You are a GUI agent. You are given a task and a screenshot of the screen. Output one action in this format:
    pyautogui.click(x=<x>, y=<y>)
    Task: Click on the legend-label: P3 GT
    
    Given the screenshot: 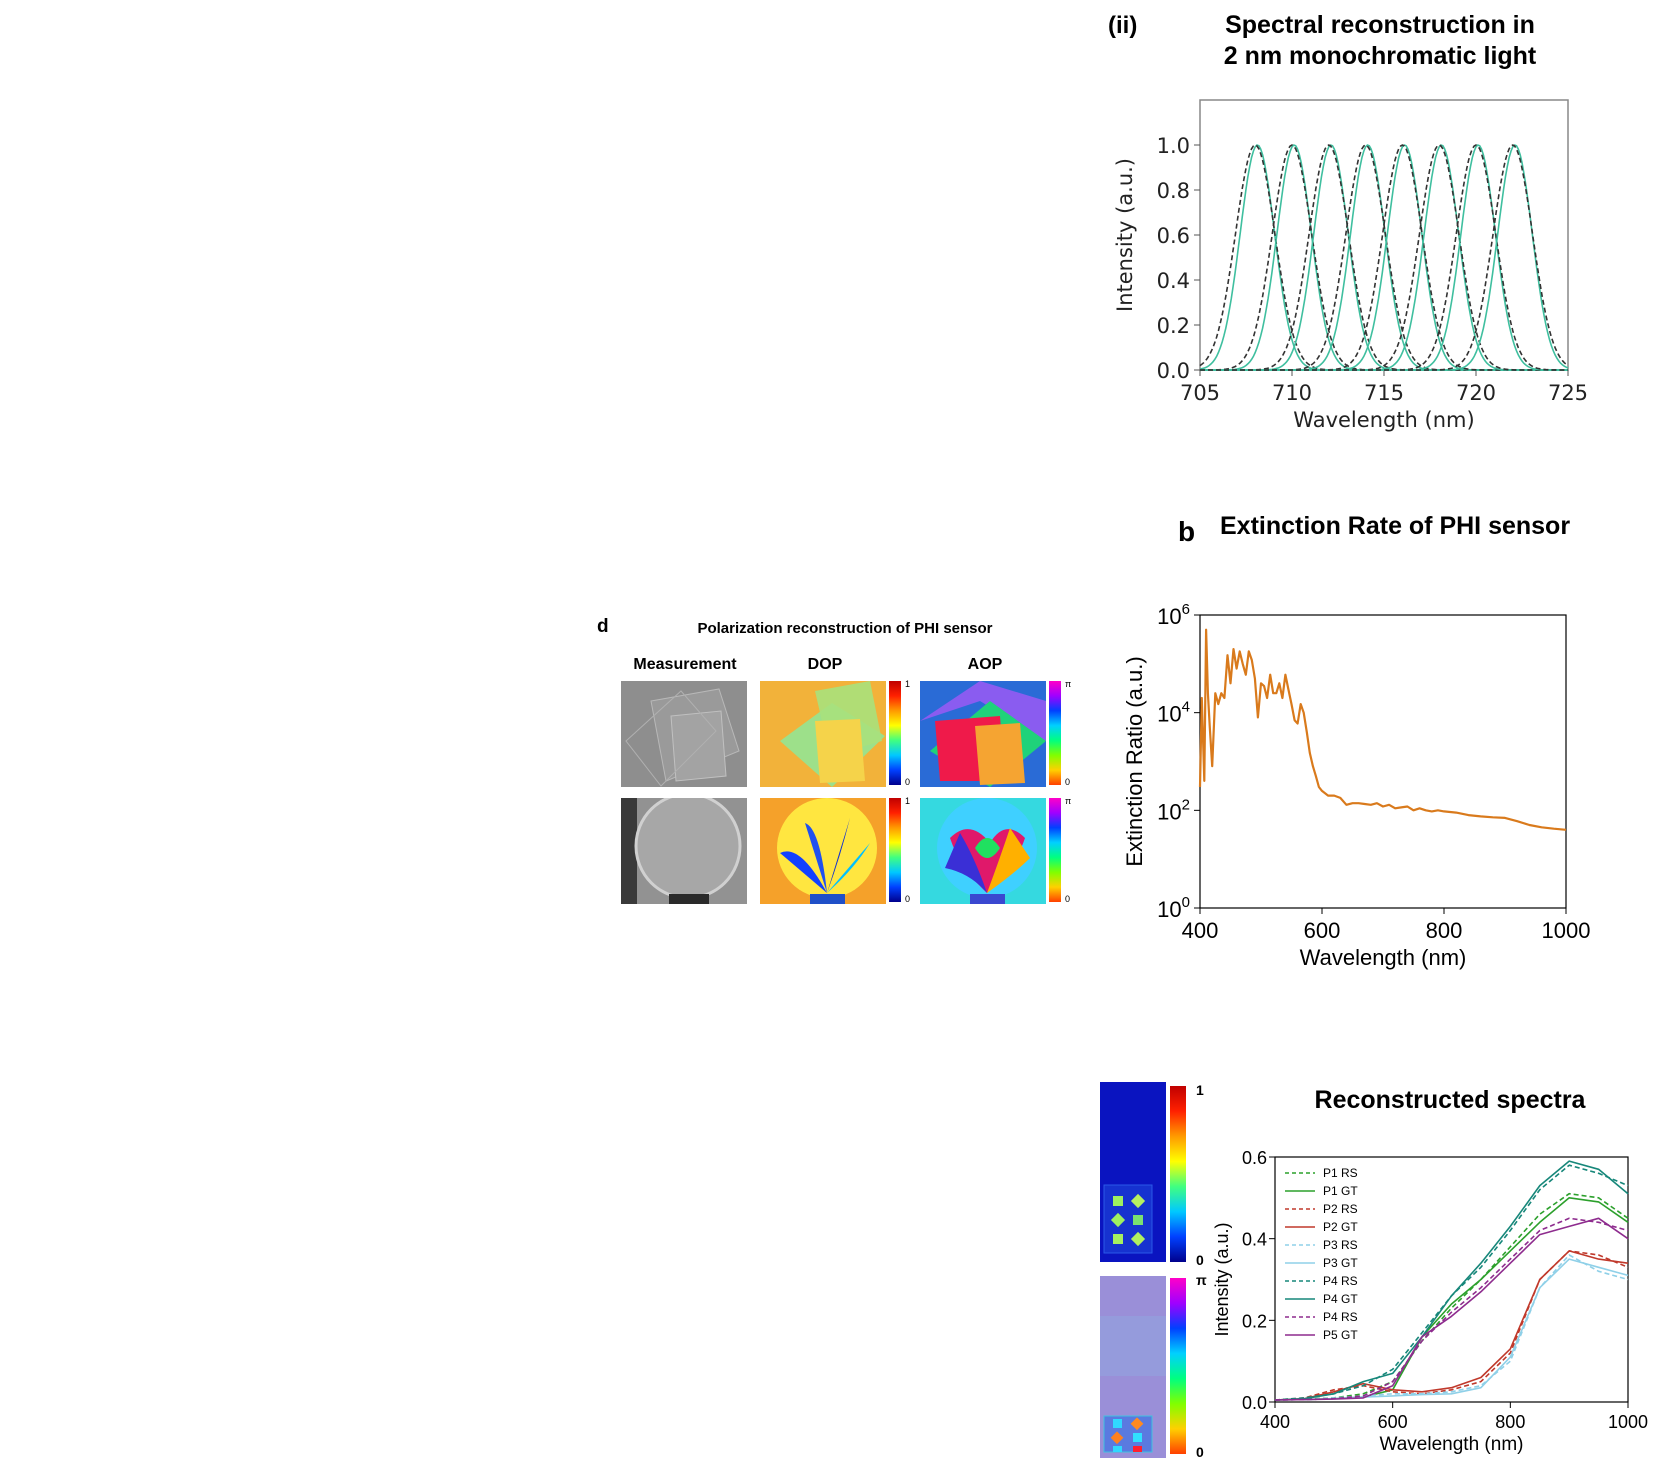 What is the action you would take?
    pyautogui.click(x=1340, y=1263)
    